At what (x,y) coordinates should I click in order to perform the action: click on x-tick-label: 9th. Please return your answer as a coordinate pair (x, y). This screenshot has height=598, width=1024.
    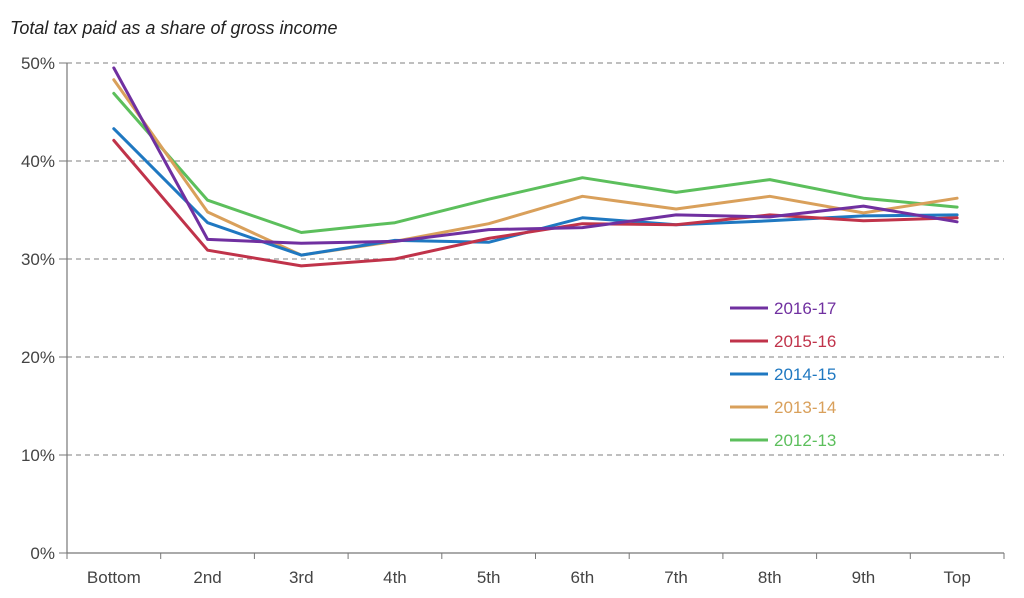
    Looking at the image, I should click on (864, 577).